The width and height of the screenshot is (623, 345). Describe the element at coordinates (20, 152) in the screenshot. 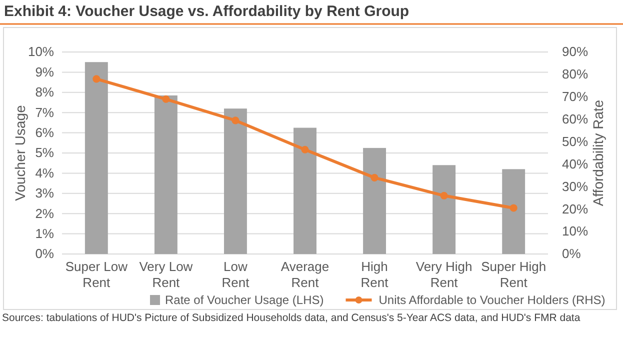

I see `y-axis-title: Voucher Usage` at that location.